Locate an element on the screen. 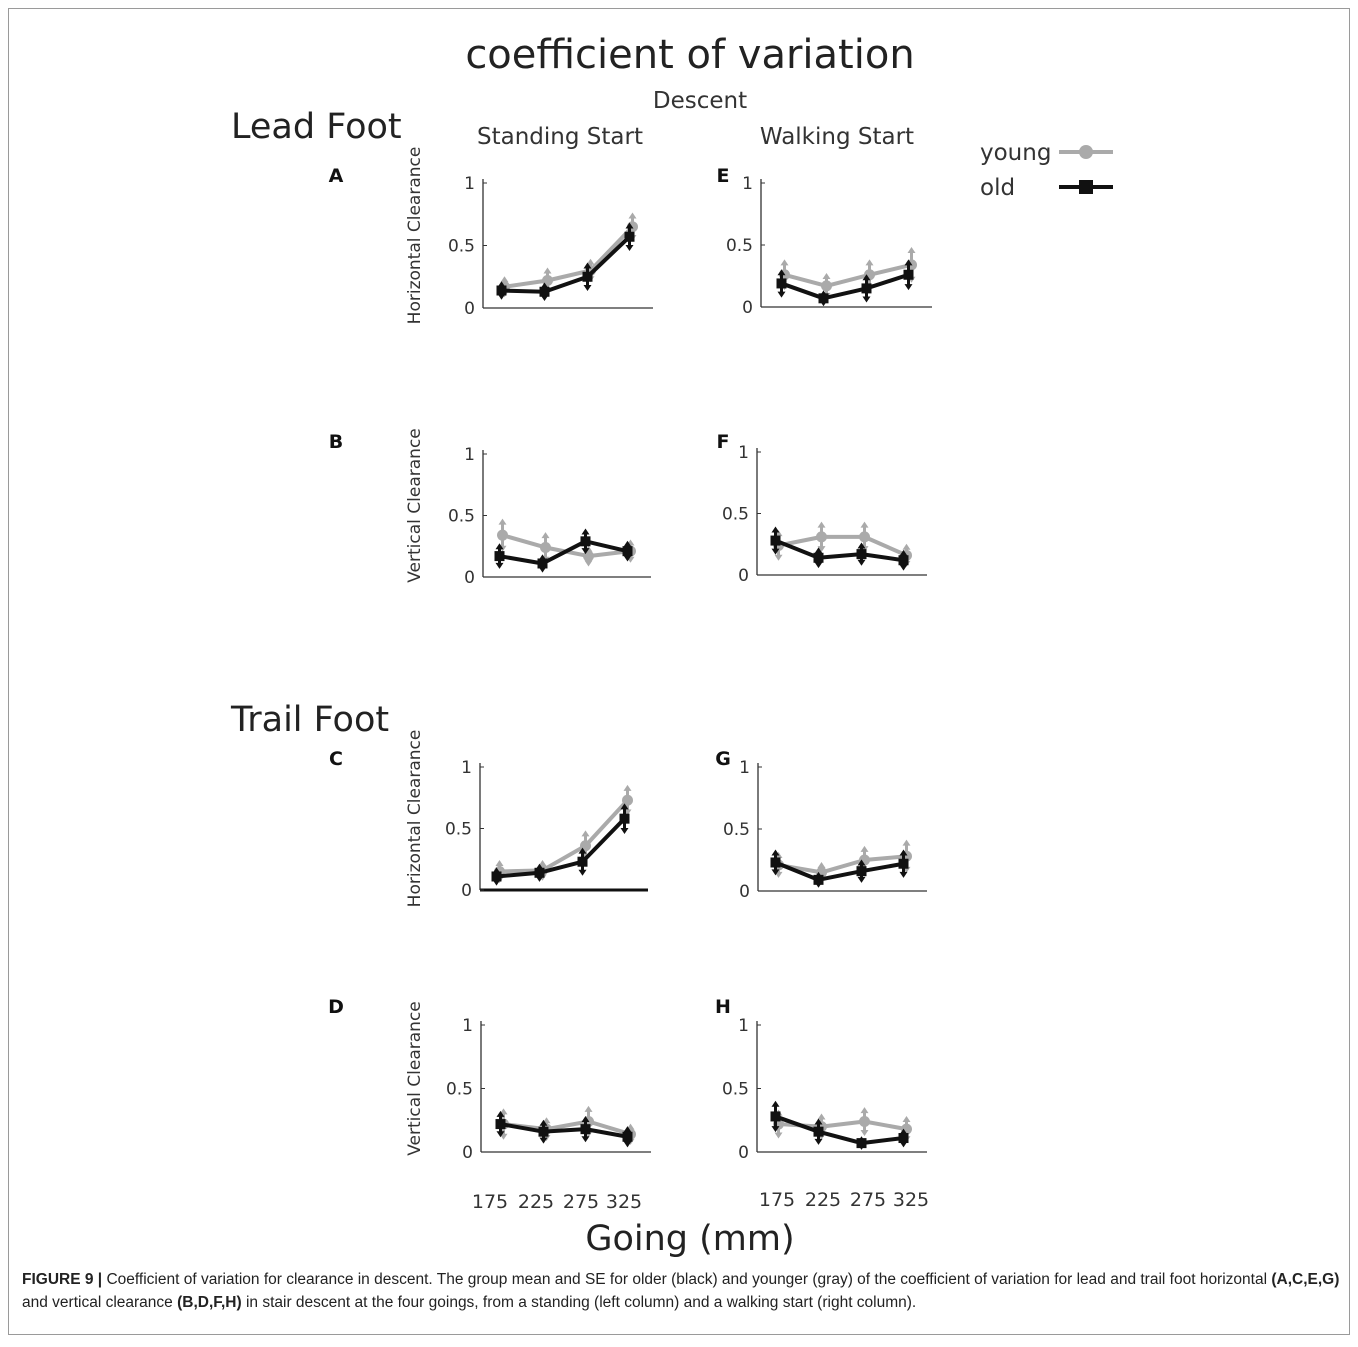  panel-letter: B is located at coordinates (336, 442).